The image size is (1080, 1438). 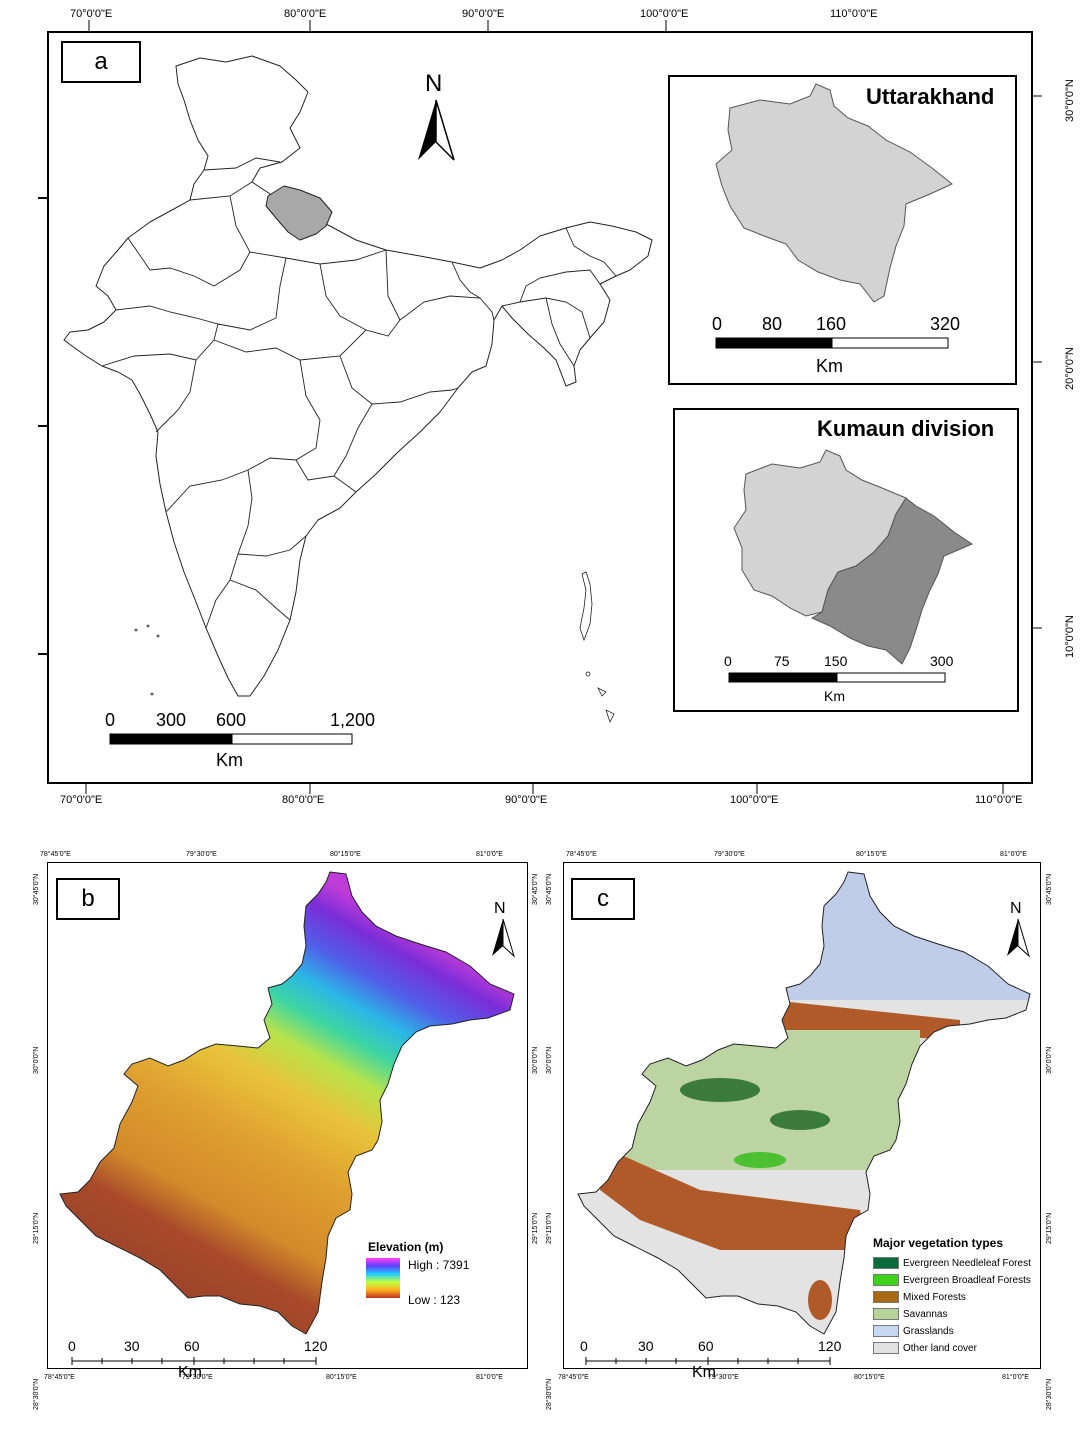 What do you see at coordinates (664, 14) in the screenshot?
I see `top-tick-label: 100°0'0"E` at bounding box center [664, 14].